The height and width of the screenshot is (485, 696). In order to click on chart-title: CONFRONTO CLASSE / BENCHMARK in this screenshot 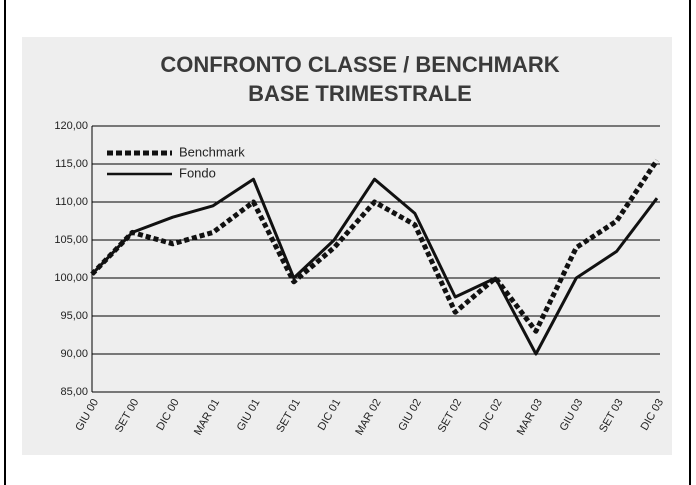, I will do `click(359, 64)`.